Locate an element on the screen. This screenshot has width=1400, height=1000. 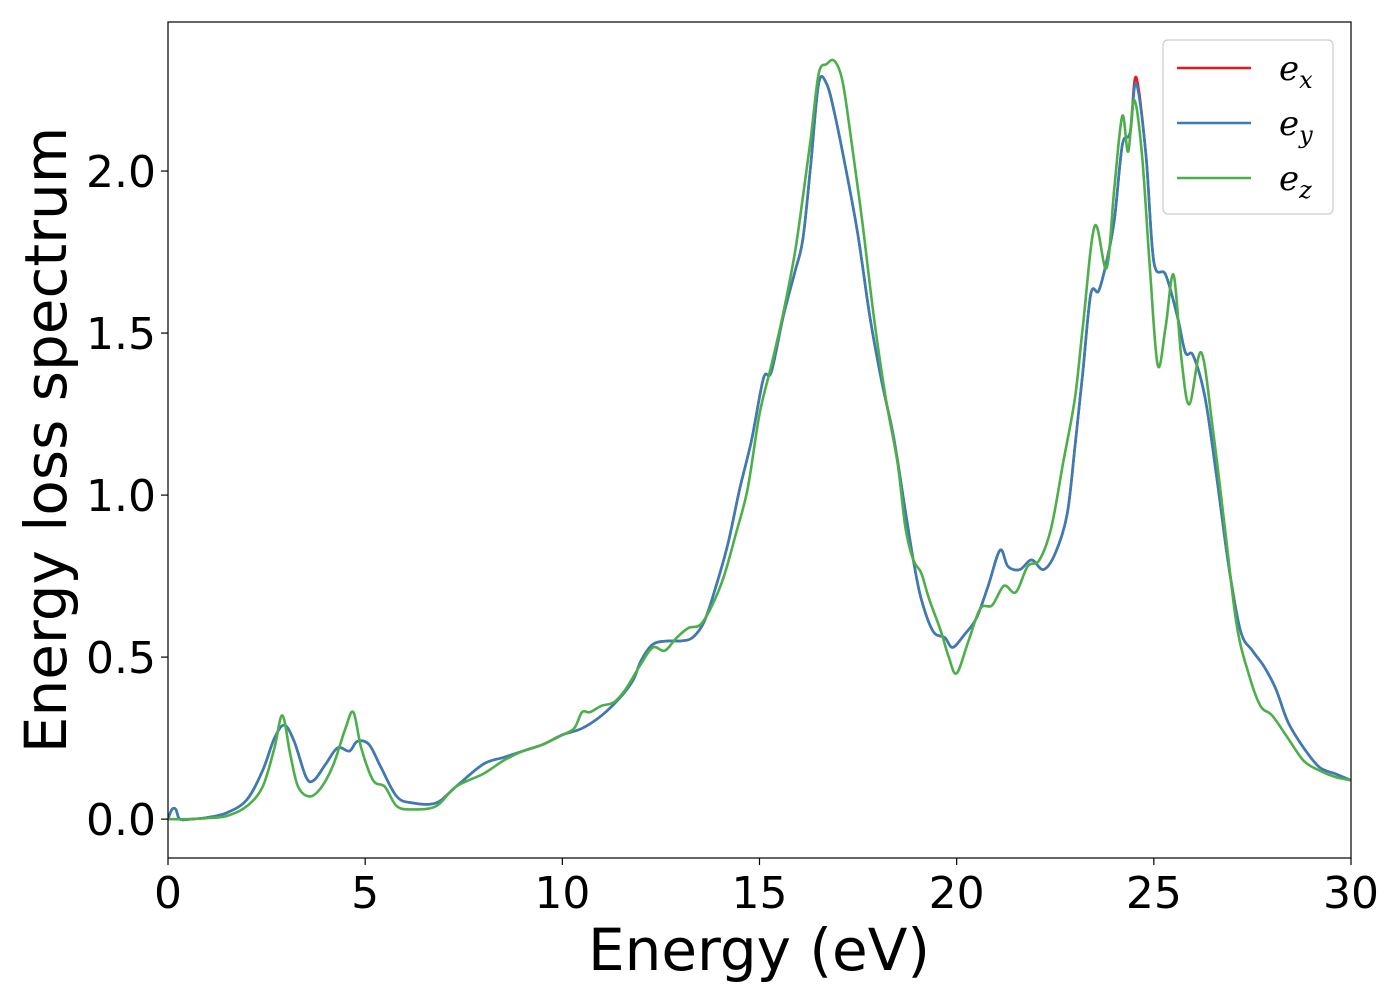
legend: ex ey ez is located at coordinates (1248, 127).